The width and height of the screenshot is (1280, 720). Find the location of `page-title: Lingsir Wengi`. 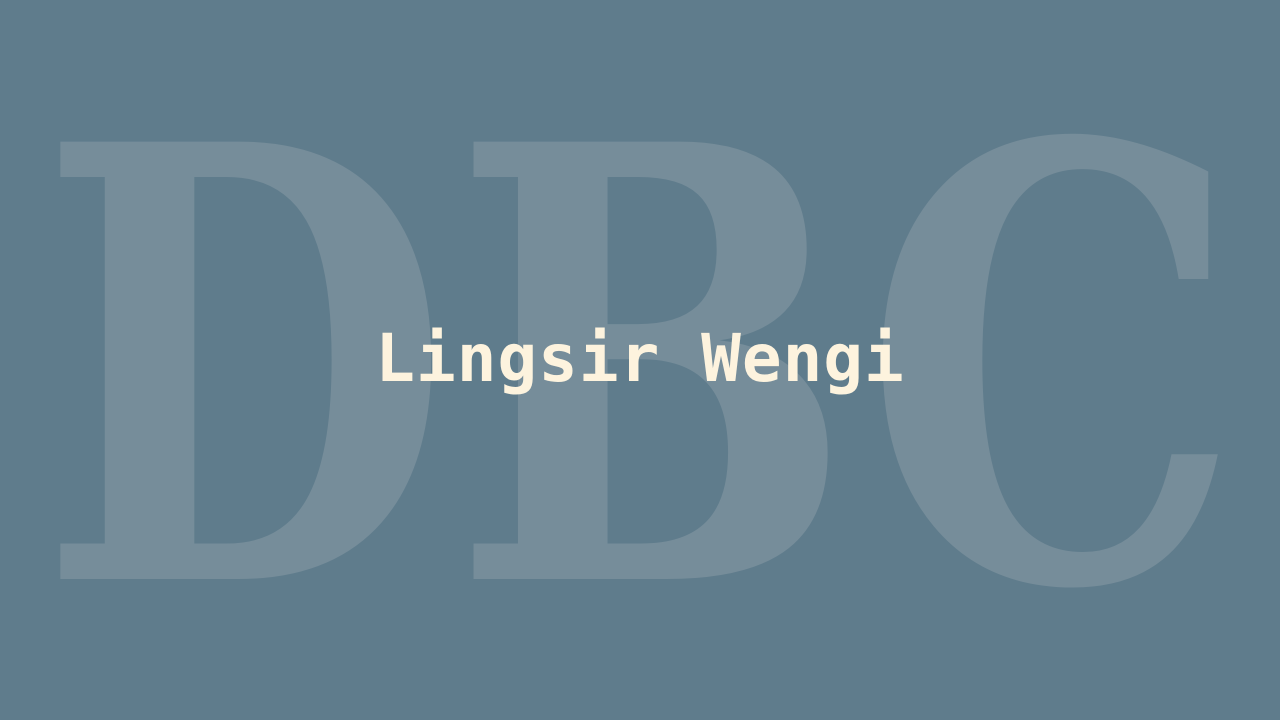

page-title: Lingsir Wengi is located at coordinates (640, 358).